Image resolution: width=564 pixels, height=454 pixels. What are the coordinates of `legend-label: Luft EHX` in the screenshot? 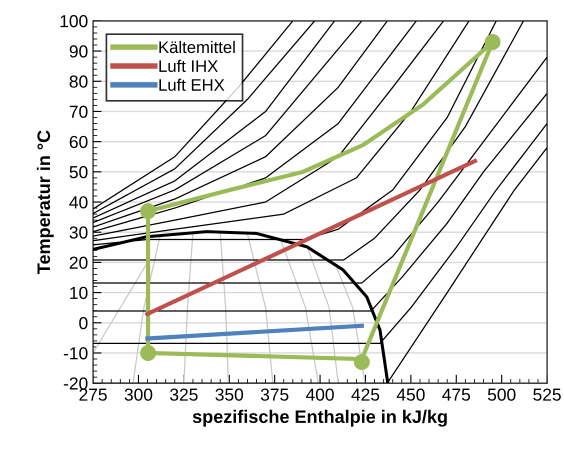 It's located at (191, 84).